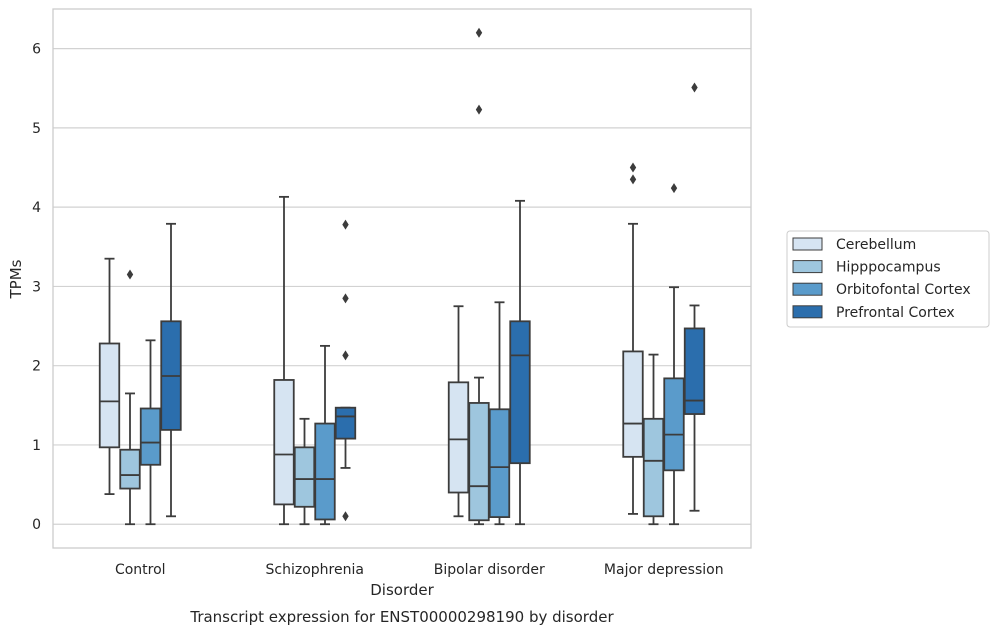 The width and height of the screenshot is (999, 634). What do you see at coordinates (402, 590) in the screenshot?
I see `x-axis-label: Disorder` at bounding box center [402, 590].